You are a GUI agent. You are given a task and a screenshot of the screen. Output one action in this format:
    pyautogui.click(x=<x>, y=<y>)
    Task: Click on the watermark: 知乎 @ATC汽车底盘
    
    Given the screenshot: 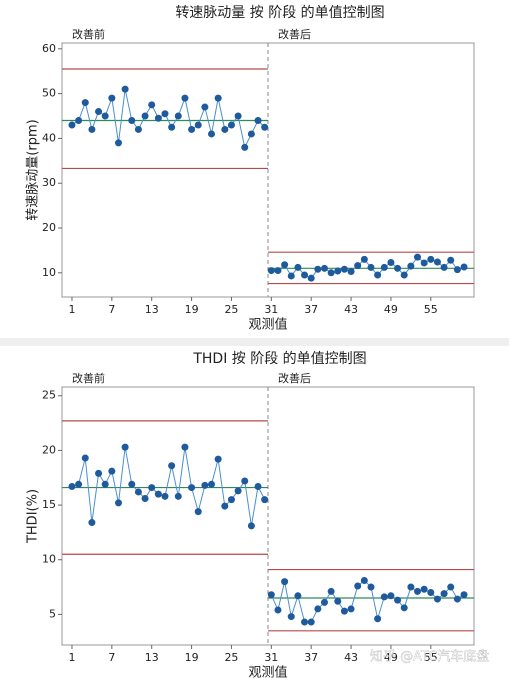 What is the action you would take?
    pyautogui.click(x=429, y=657)
    